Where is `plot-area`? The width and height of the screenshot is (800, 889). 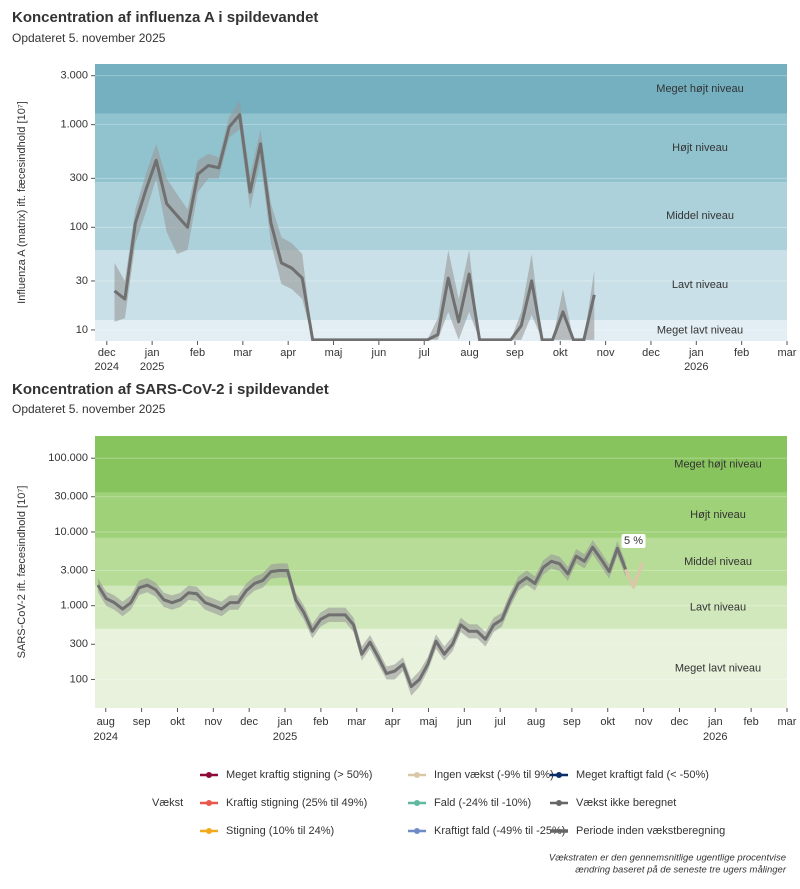 plot-area is located at coordinates (370, 618).